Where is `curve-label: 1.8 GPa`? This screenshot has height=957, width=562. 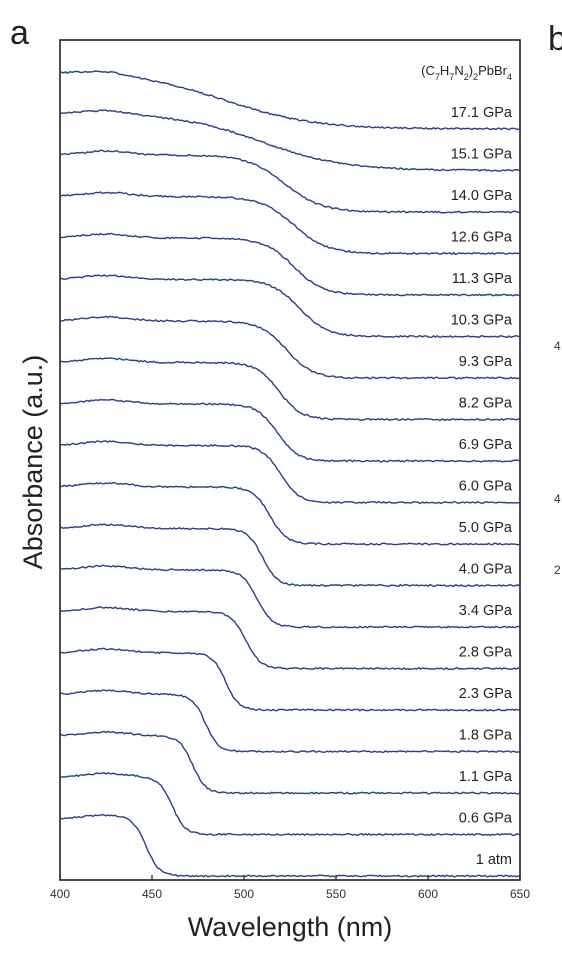
curve-label: 1.8 GPa is located at coordinates (486, 736).